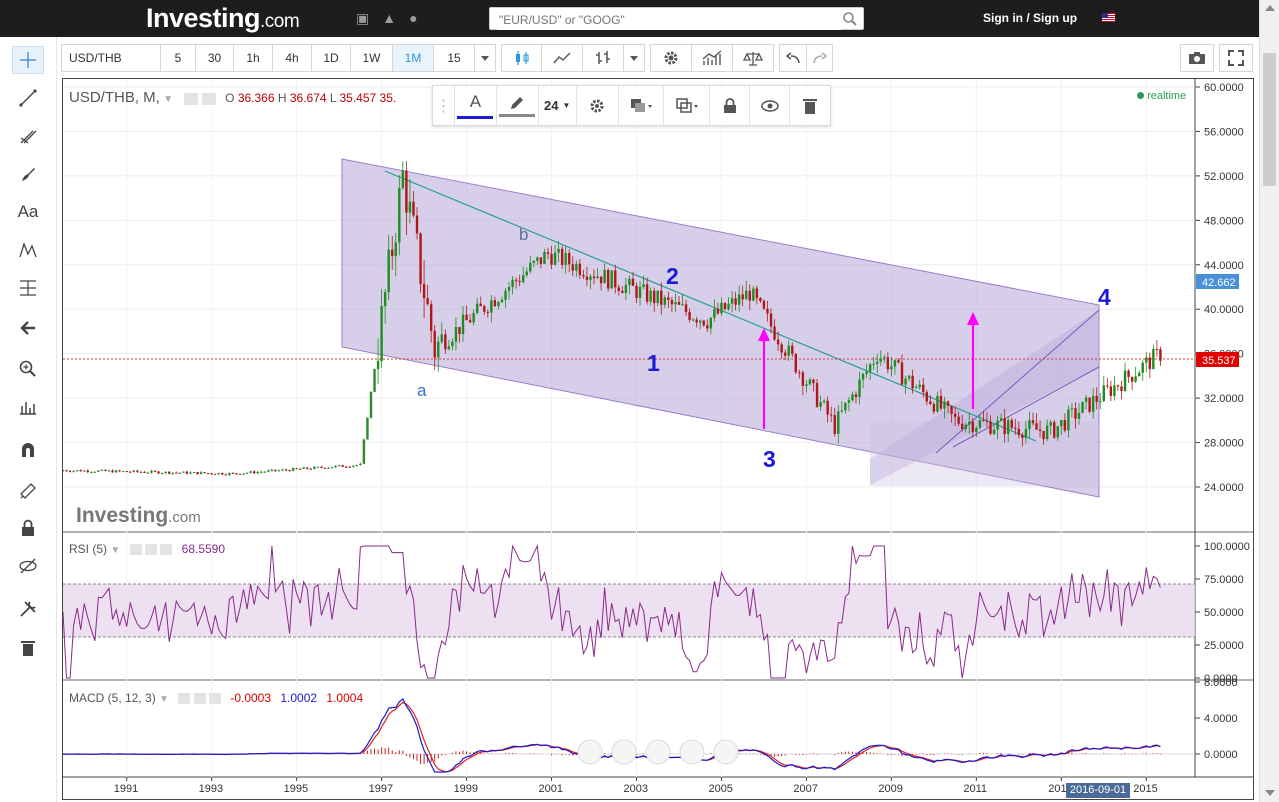 This screenshot has width=1279, height=802. What do you see at coordinates (166, 550) in the screenshot?
I see `rsi-close-icon` at bounding box center [166, 550].